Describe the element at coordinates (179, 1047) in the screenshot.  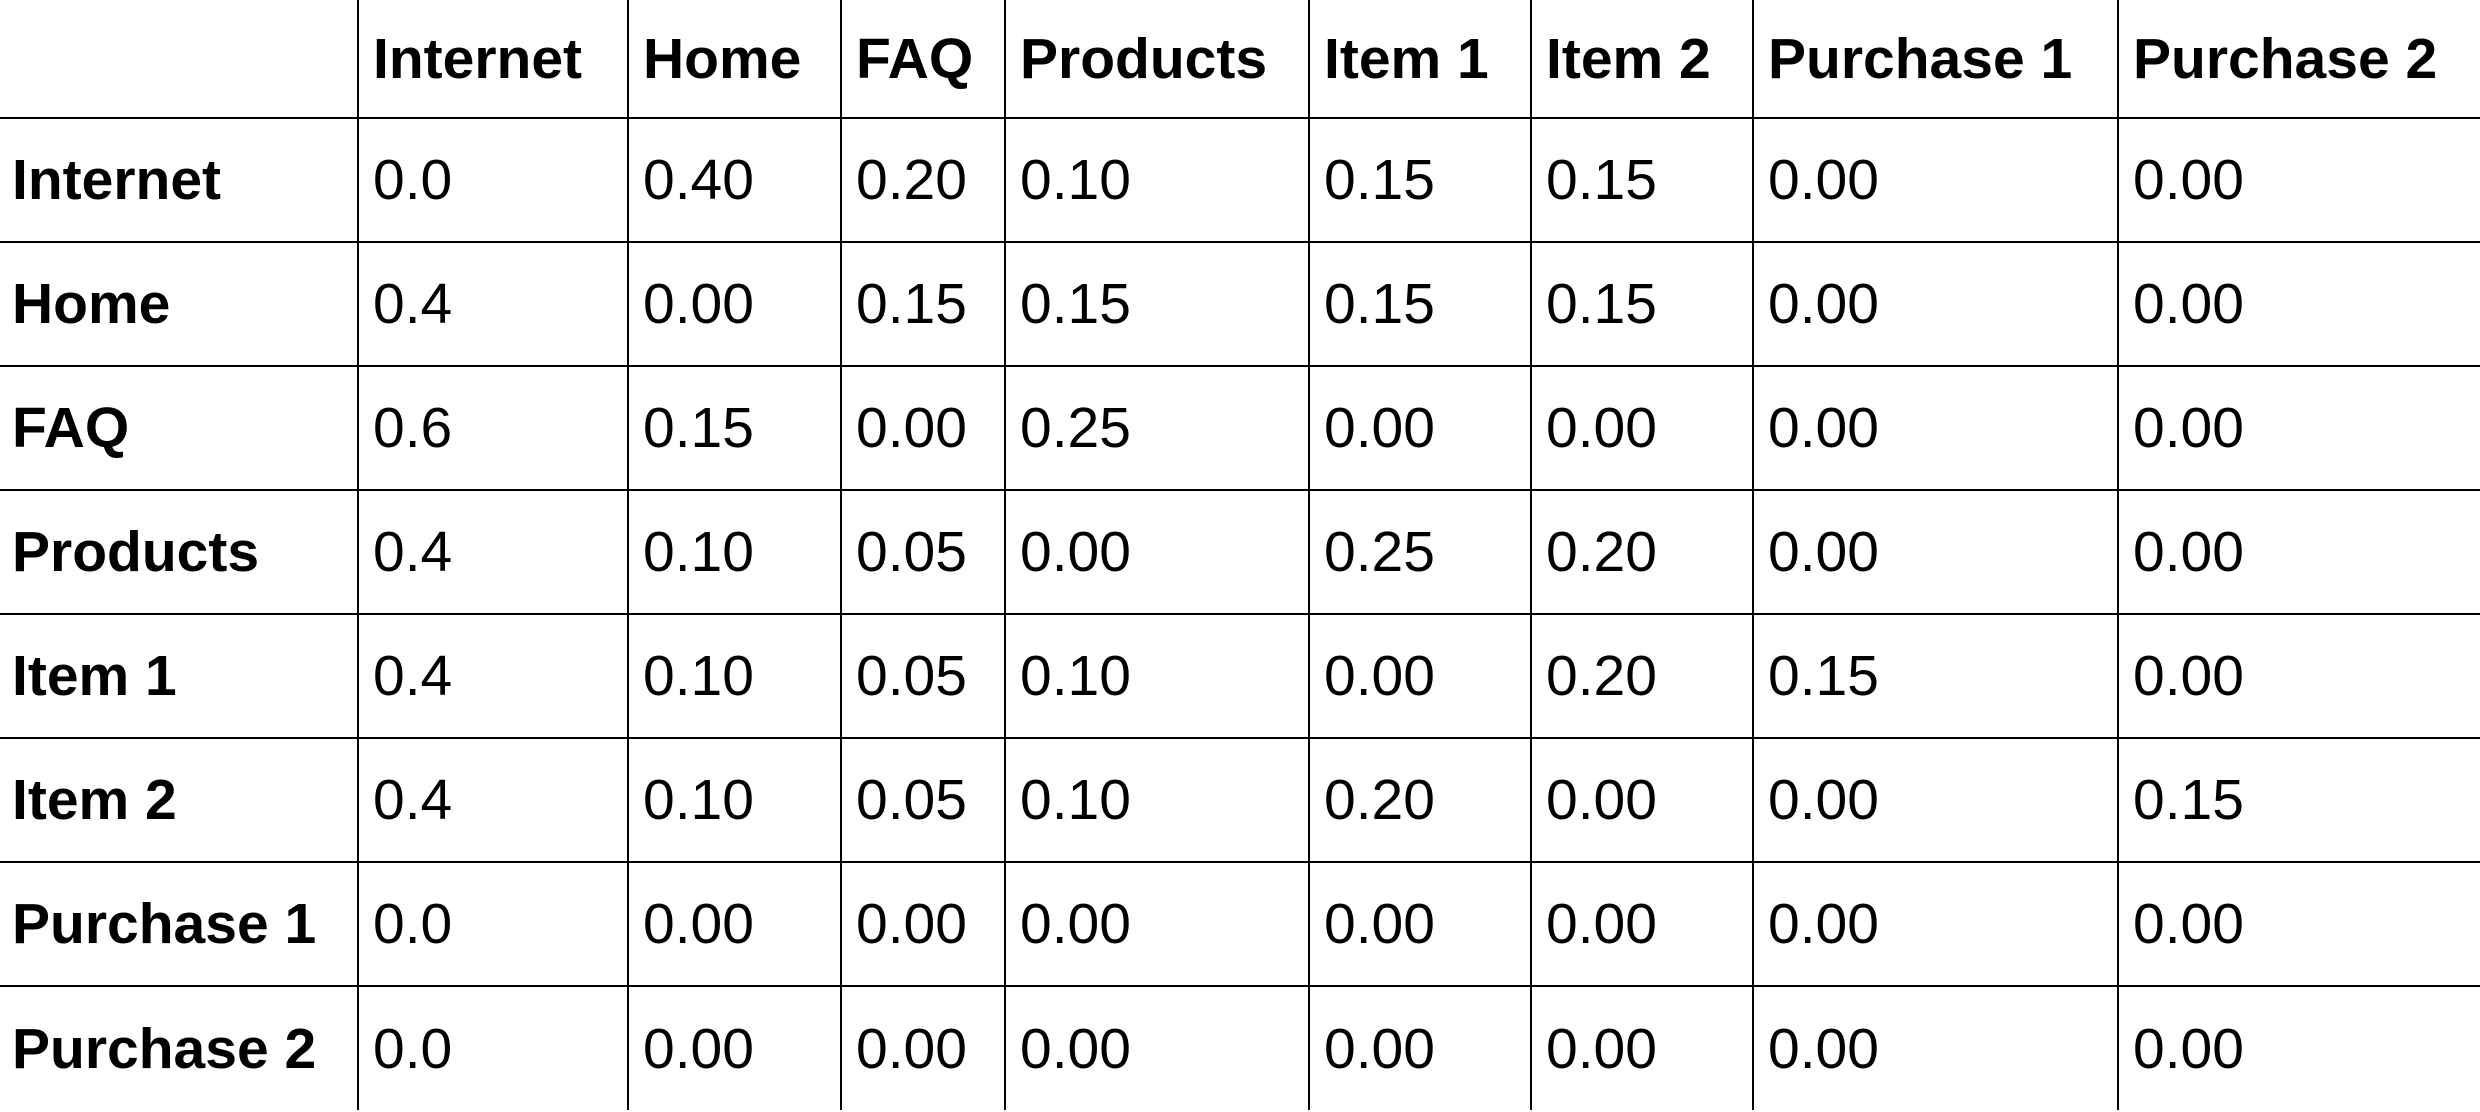
I see `row-header-purchase-2: Purchase 2` at that location.